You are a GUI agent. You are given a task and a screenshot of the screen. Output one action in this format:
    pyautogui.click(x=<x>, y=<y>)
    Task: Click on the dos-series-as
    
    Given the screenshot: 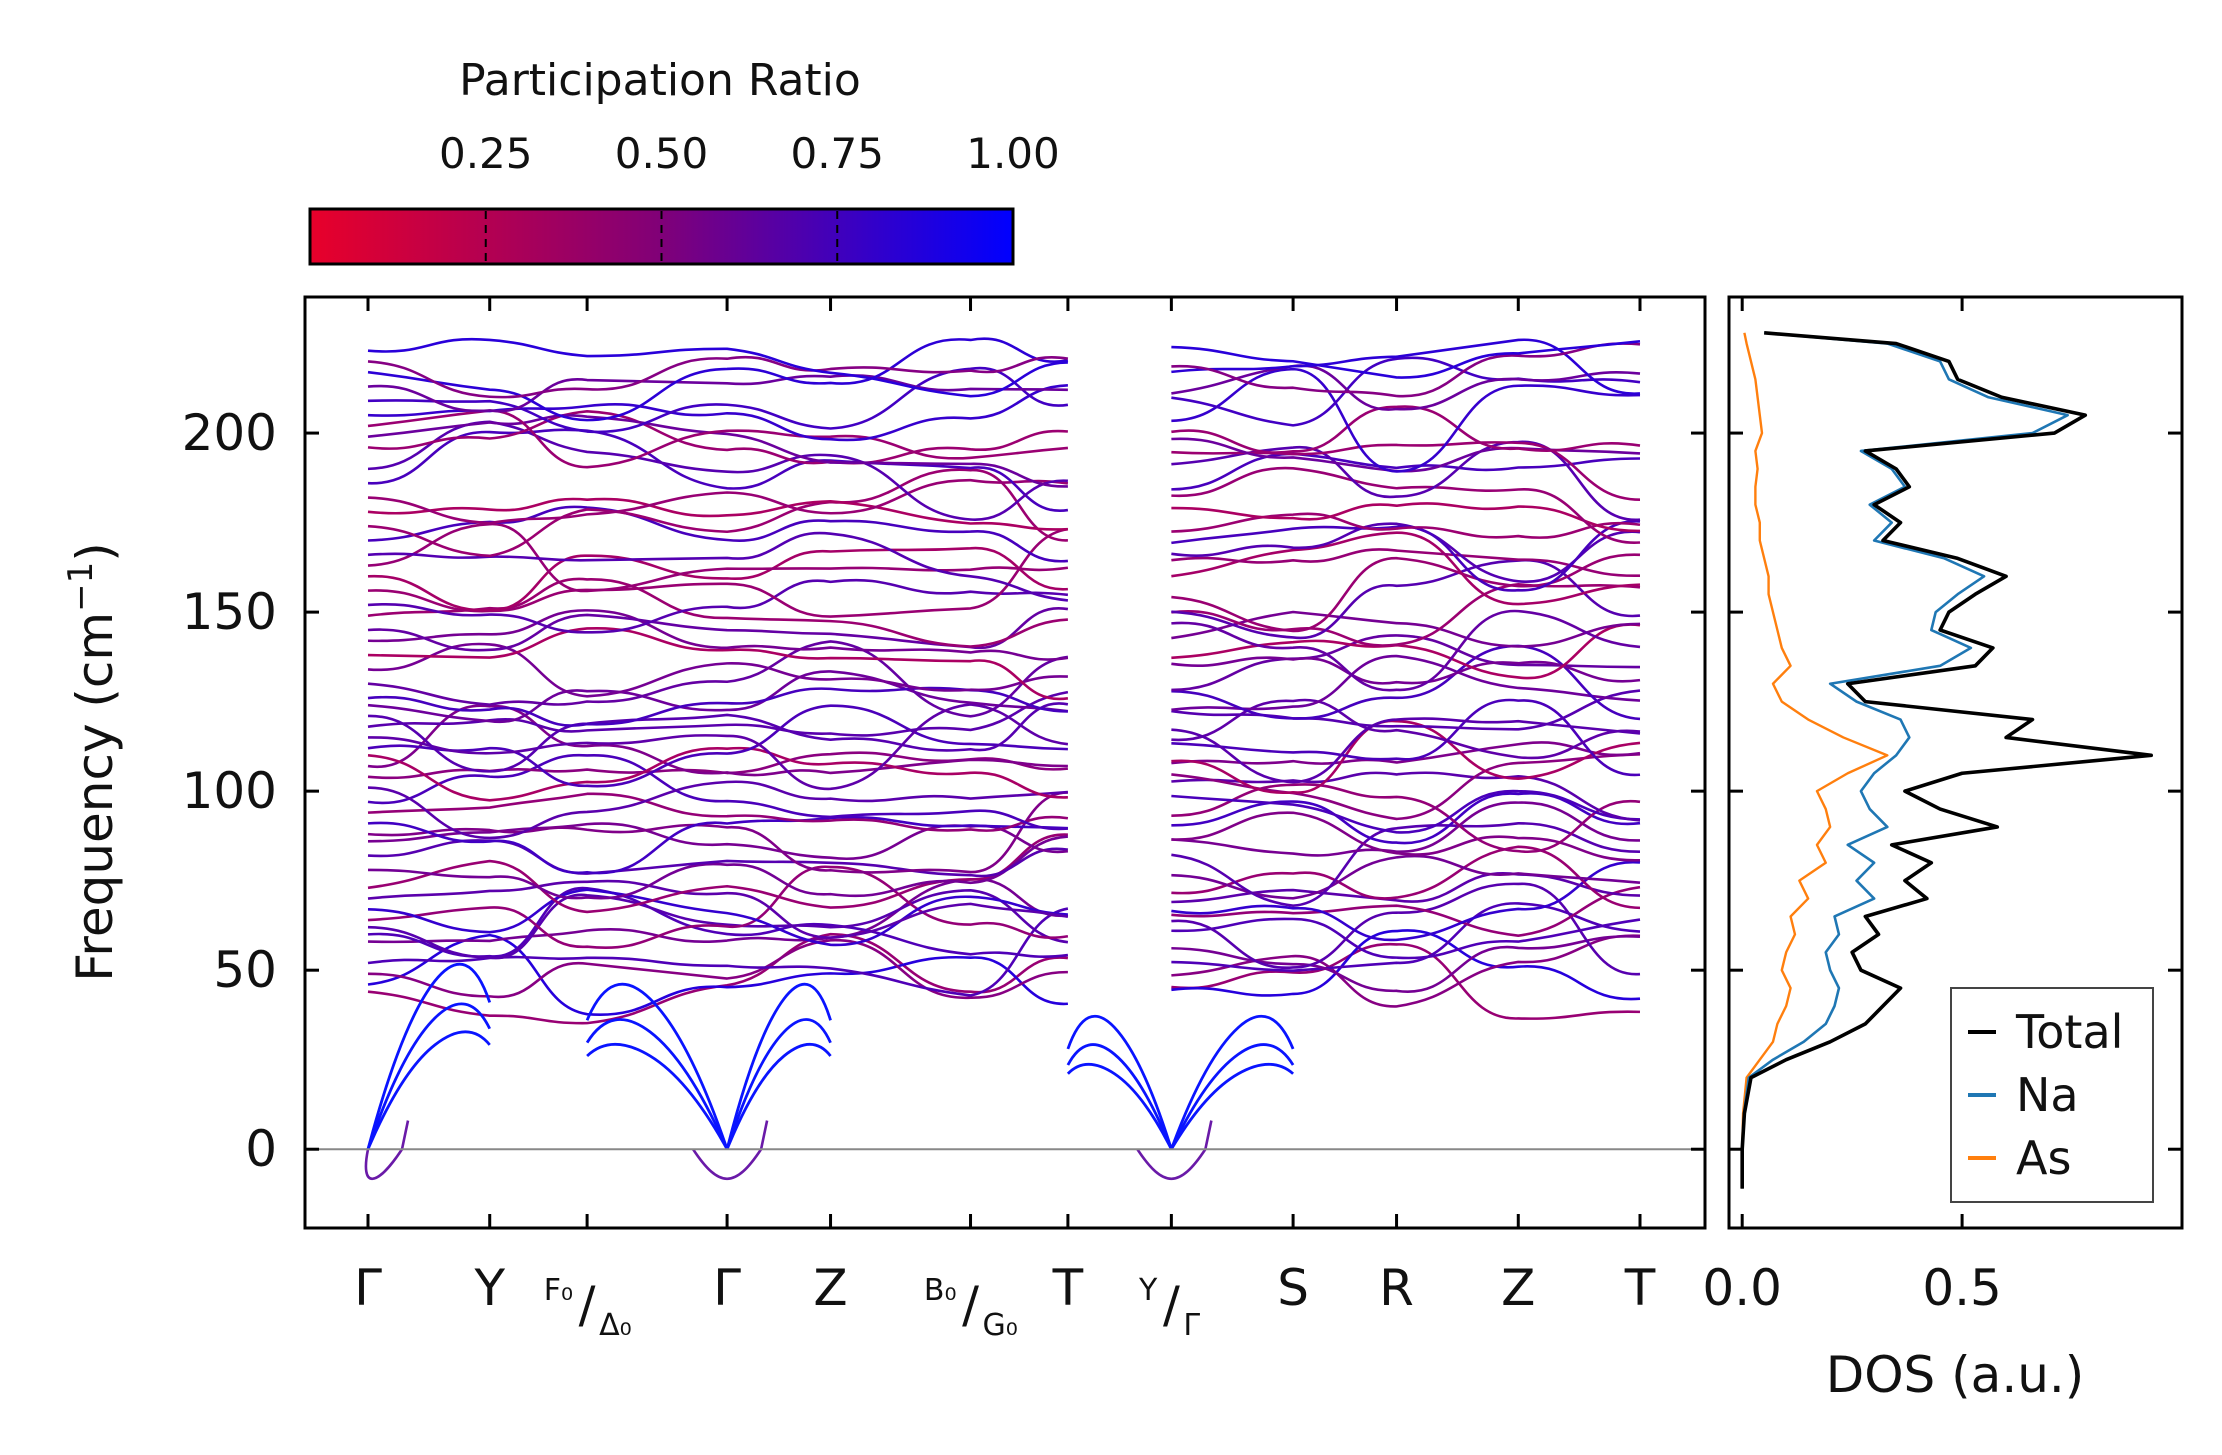 What is the action you would take?
    pyautogui.click(x=1814, y=760)
    